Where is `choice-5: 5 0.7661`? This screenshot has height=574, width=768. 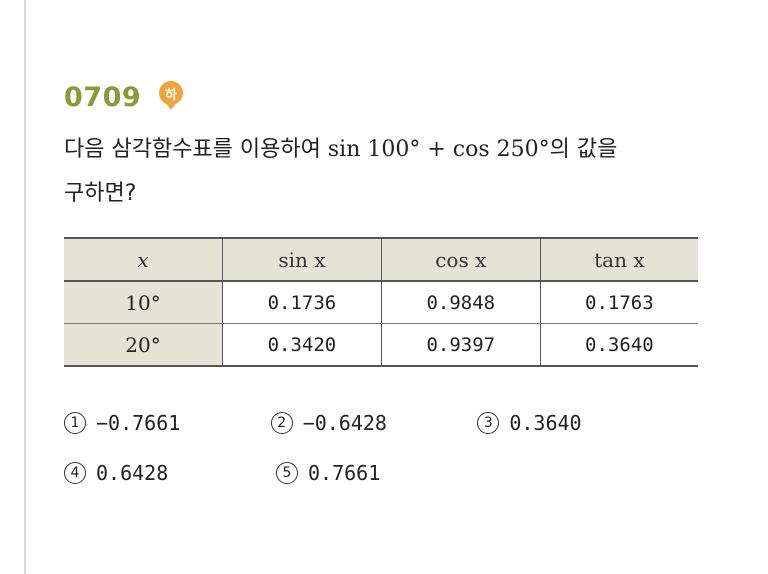 choice-5: 5 0.7661 is located at coordinates (382, 473).